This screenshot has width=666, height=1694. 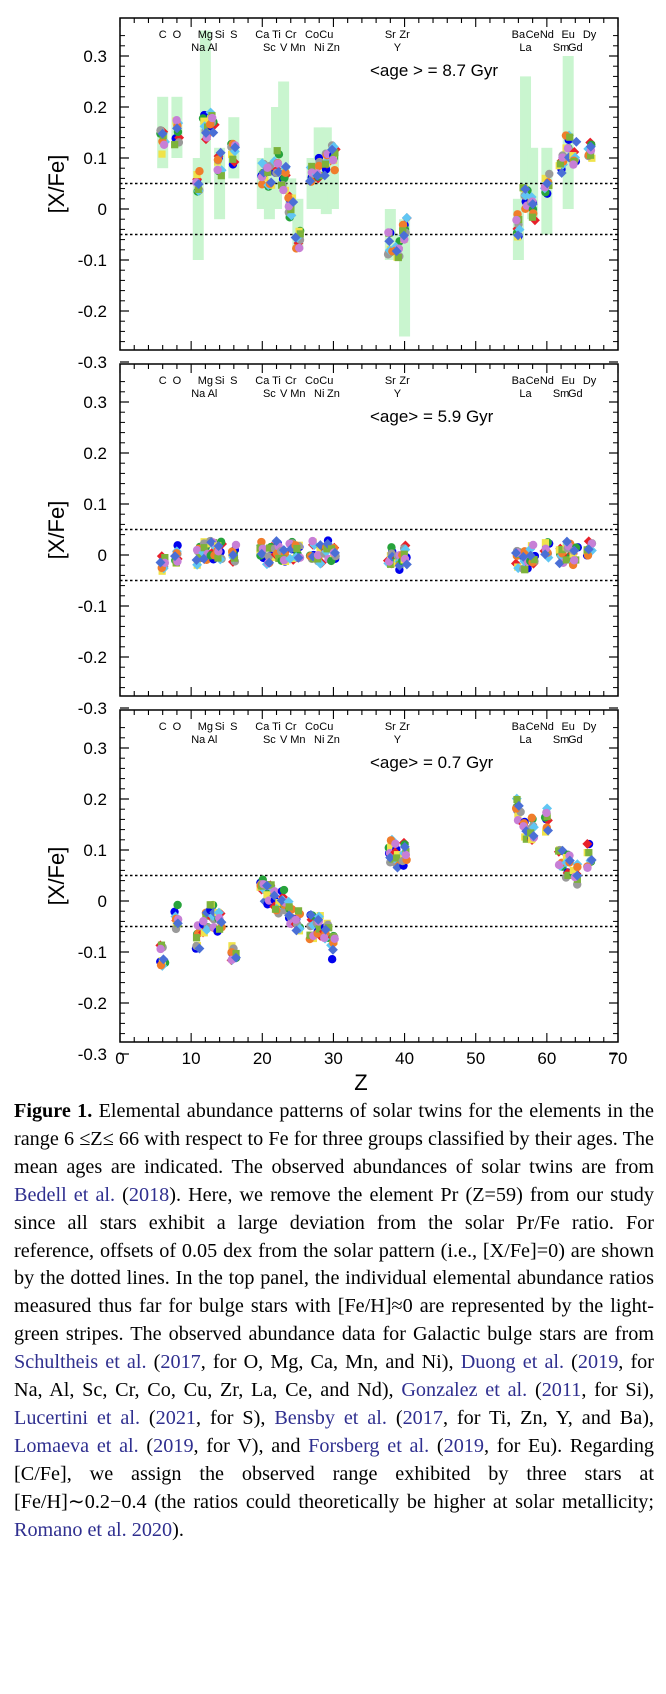 What do you see at coordinates (533, 35) in the screenshot?
I see `element-label: Ce` at bounding box center [533, 35].